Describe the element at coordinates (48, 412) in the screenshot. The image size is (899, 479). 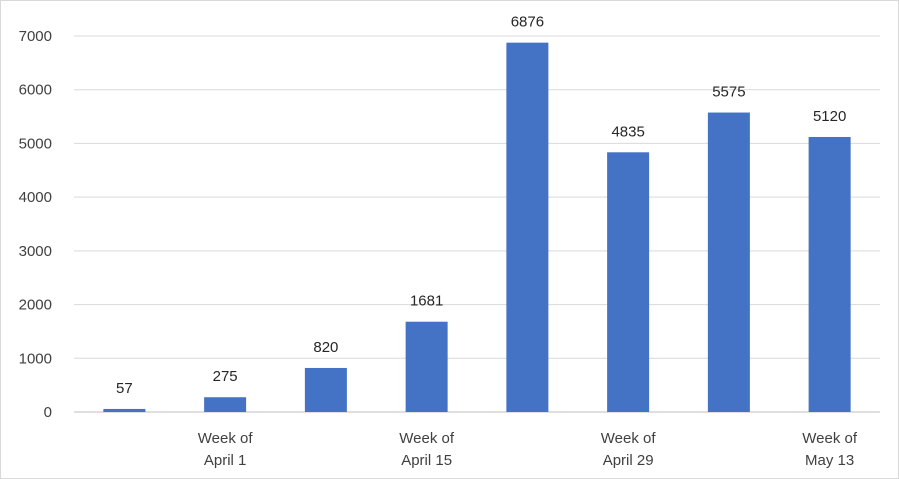
I see `y-tick-label: 0` at that location.